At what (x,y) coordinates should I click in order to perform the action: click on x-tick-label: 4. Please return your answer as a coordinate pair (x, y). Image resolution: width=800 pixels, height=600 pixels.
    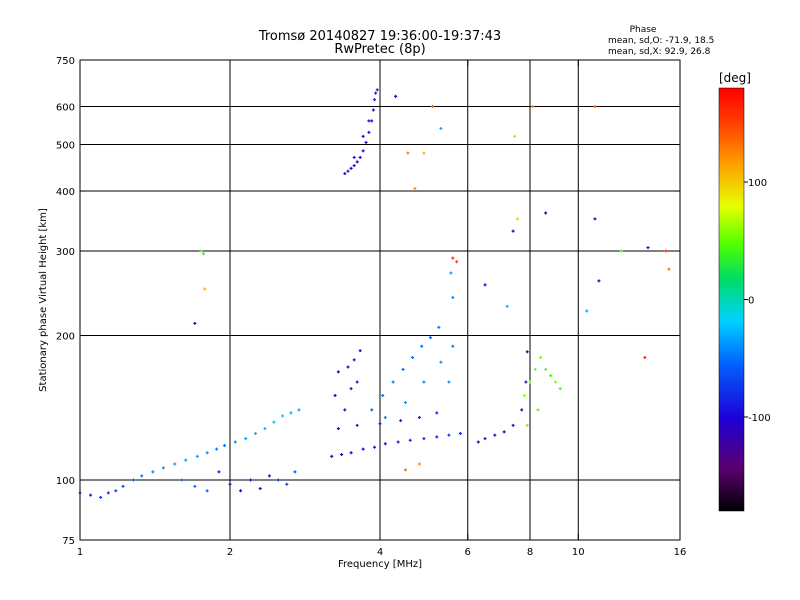
    Looking at the image, I should click on (380, 552).